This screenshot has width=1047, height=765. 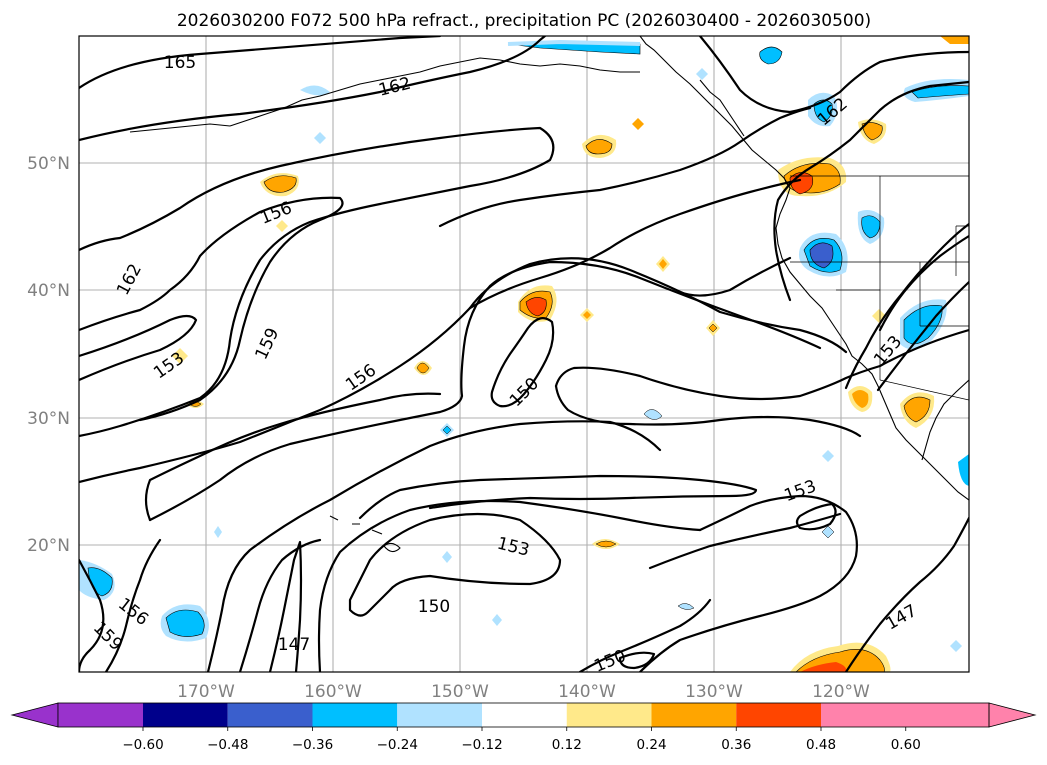 I want to click on colorbar, so click(x=523, y=715).